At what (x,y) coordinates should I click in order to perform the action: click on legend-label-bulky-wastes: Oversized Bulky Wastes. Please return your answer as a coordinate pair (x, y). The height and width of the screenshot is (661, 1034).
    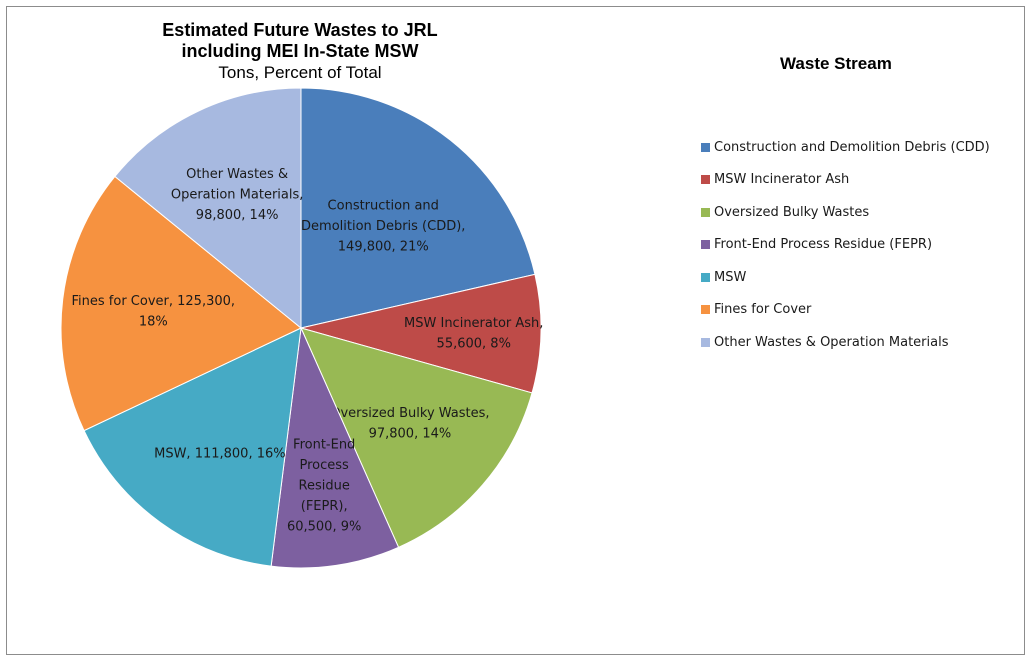
    Looking at the image, I should click on (792, 212).